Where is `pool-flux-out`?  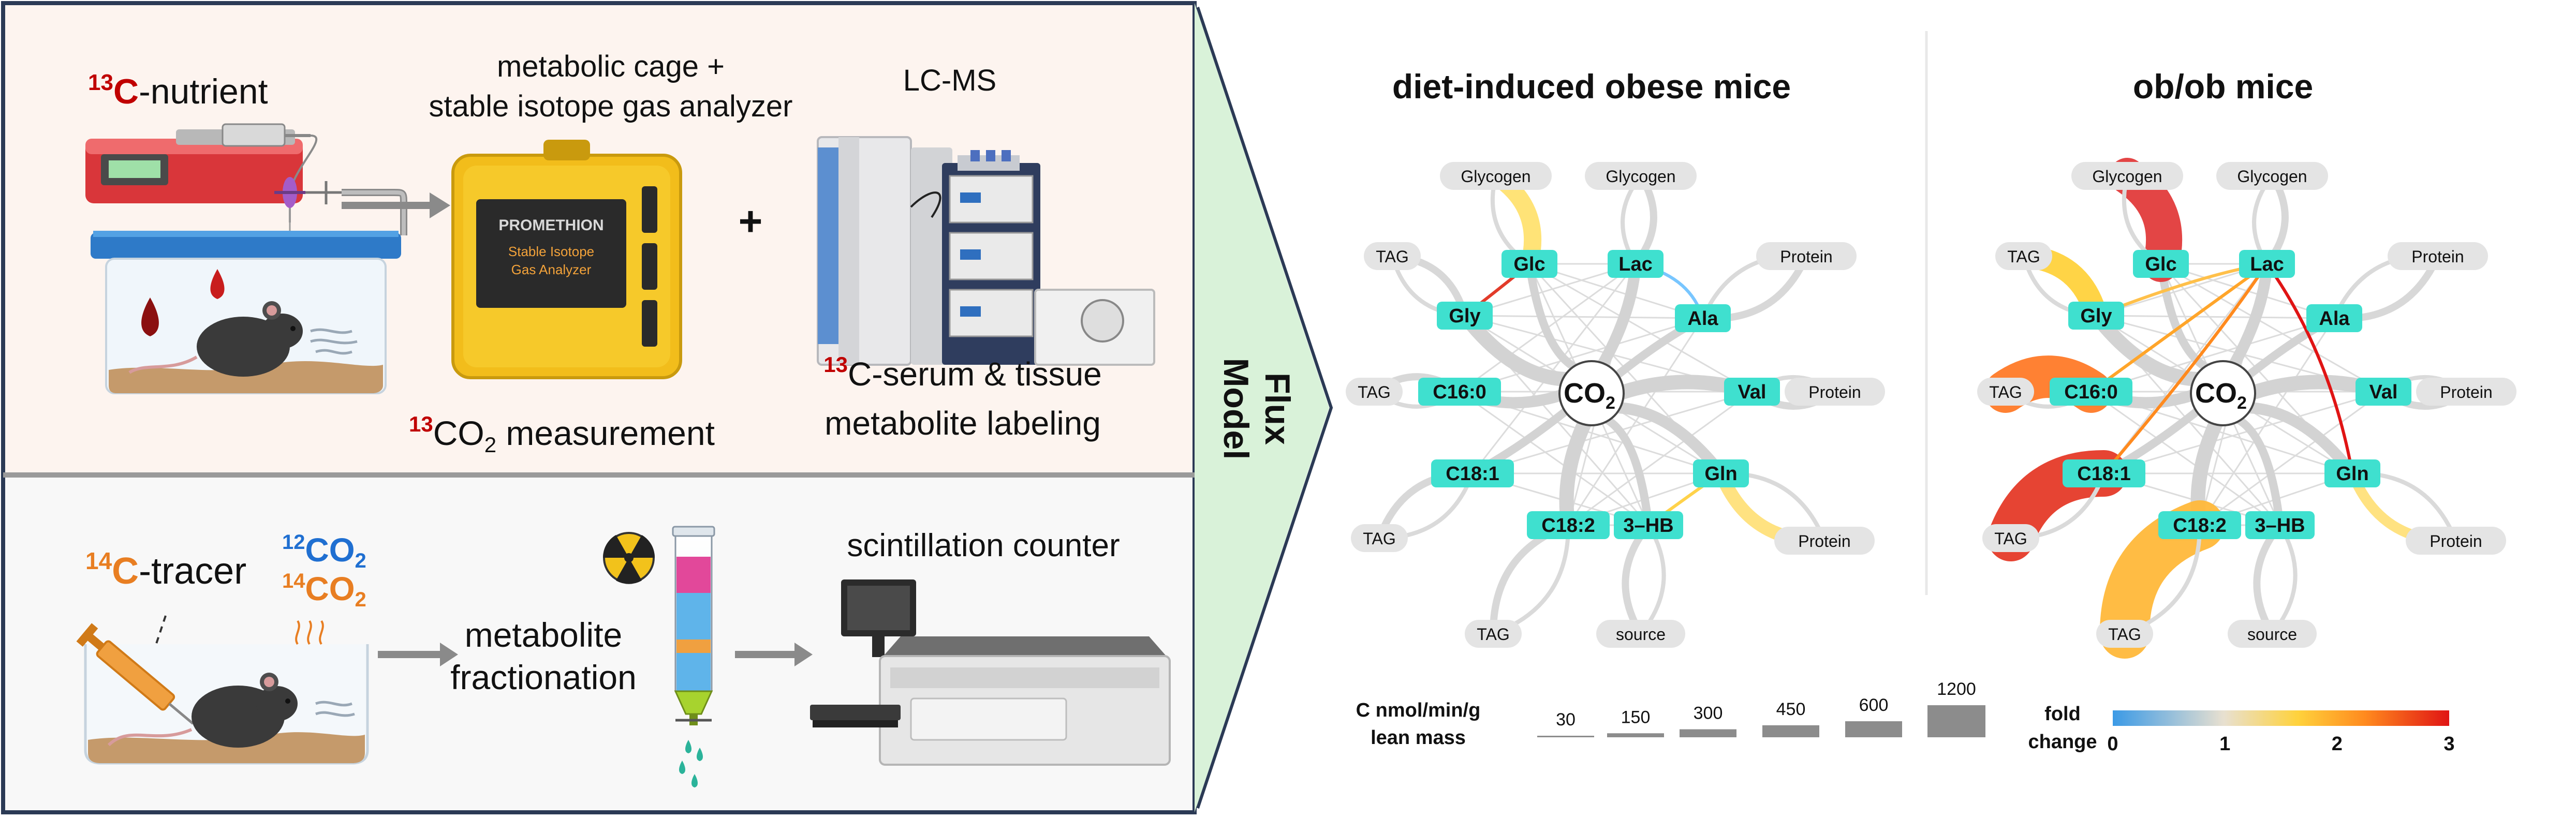
pool-flux-out is located at coordinates (1653, 579).